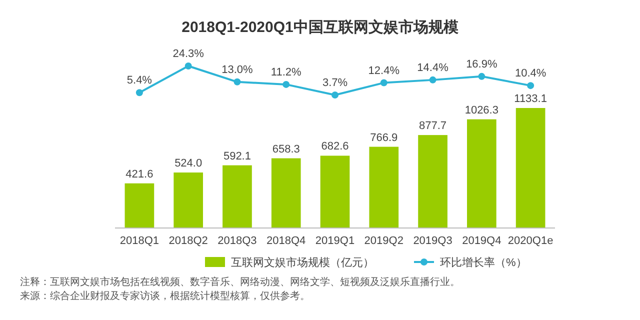  I want to click on data-label: 877.7, so click(433, 126).